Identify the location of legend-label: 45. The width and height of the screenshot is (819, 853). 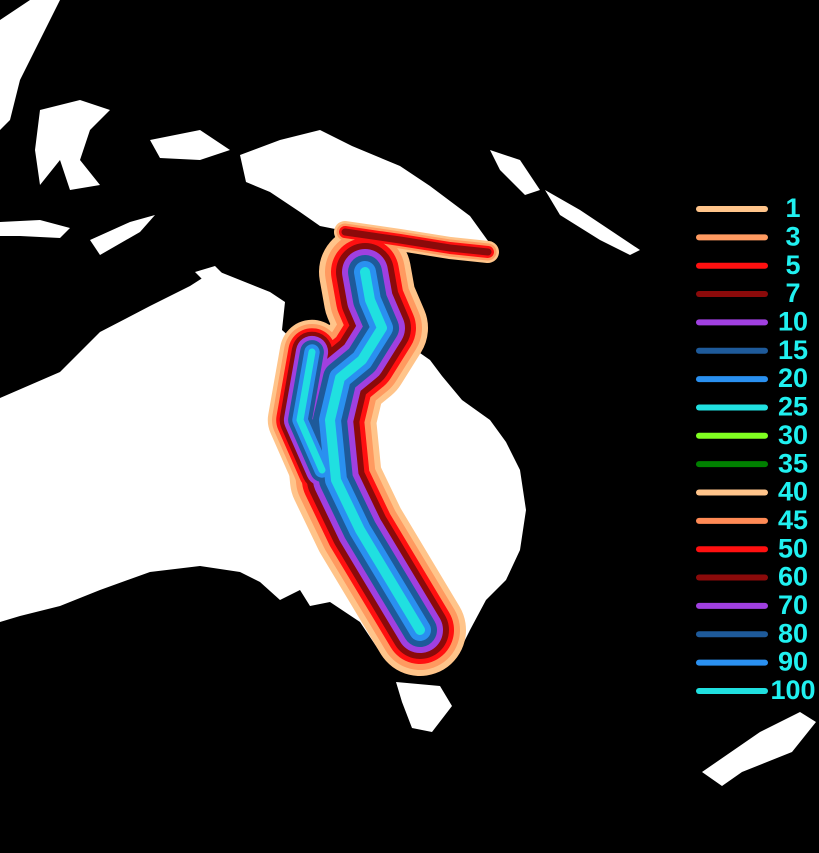
(793, 520).